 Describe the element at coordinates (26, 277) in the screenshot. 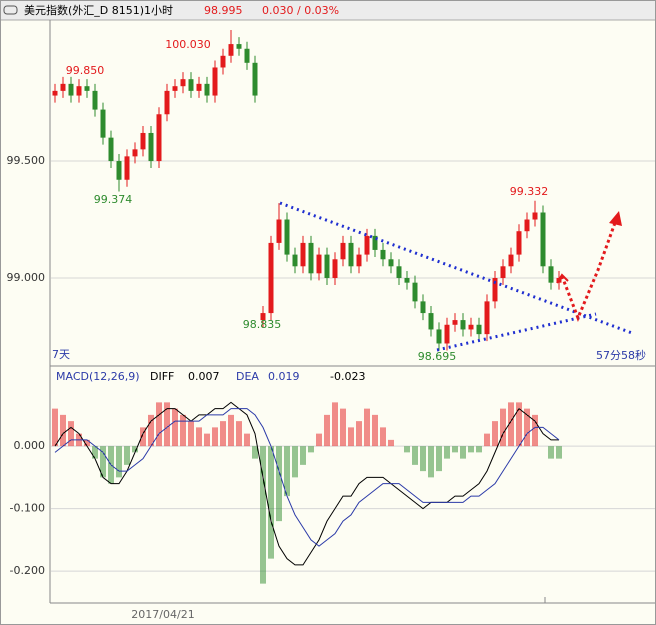

I see `y-tick-label: 99.000` at that location.